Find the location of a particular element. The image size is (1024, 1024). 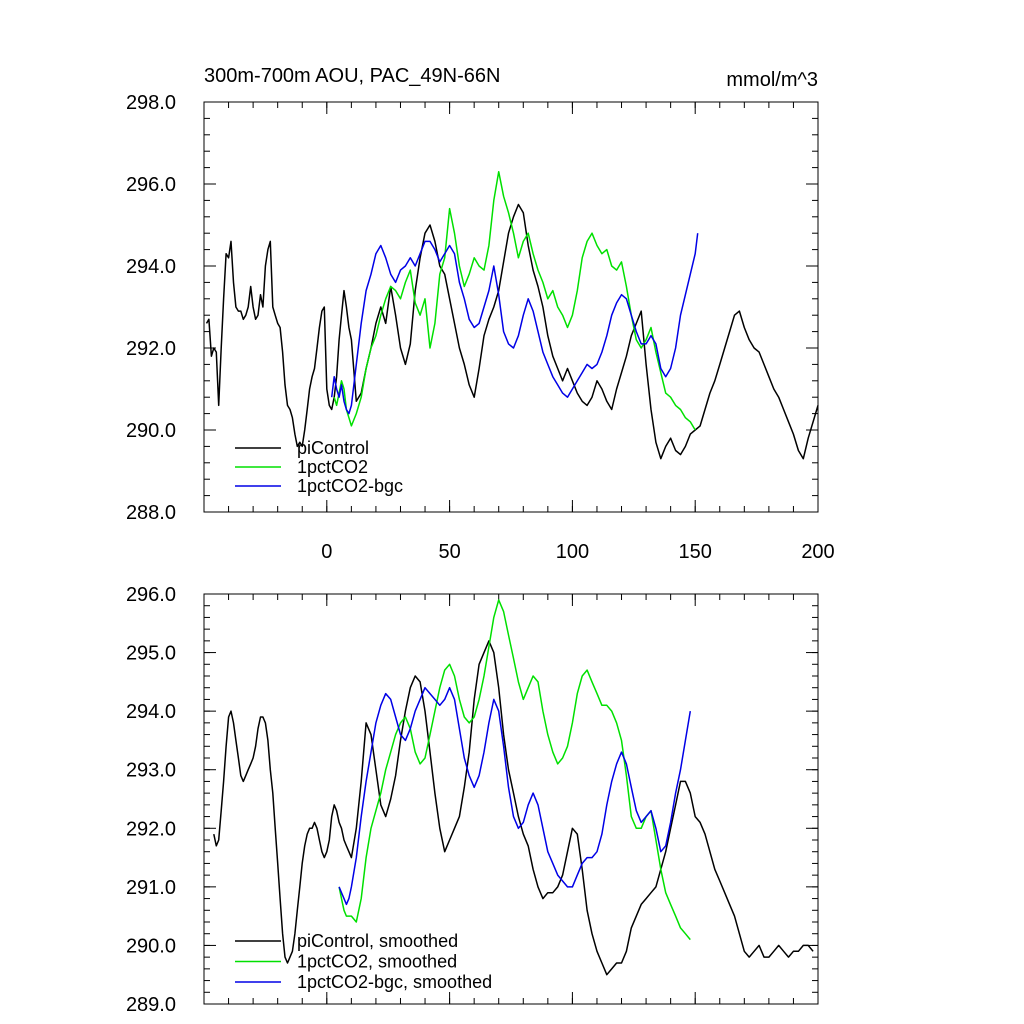

legend-label: piControl, smoothed is located at coordinates (377, 941).